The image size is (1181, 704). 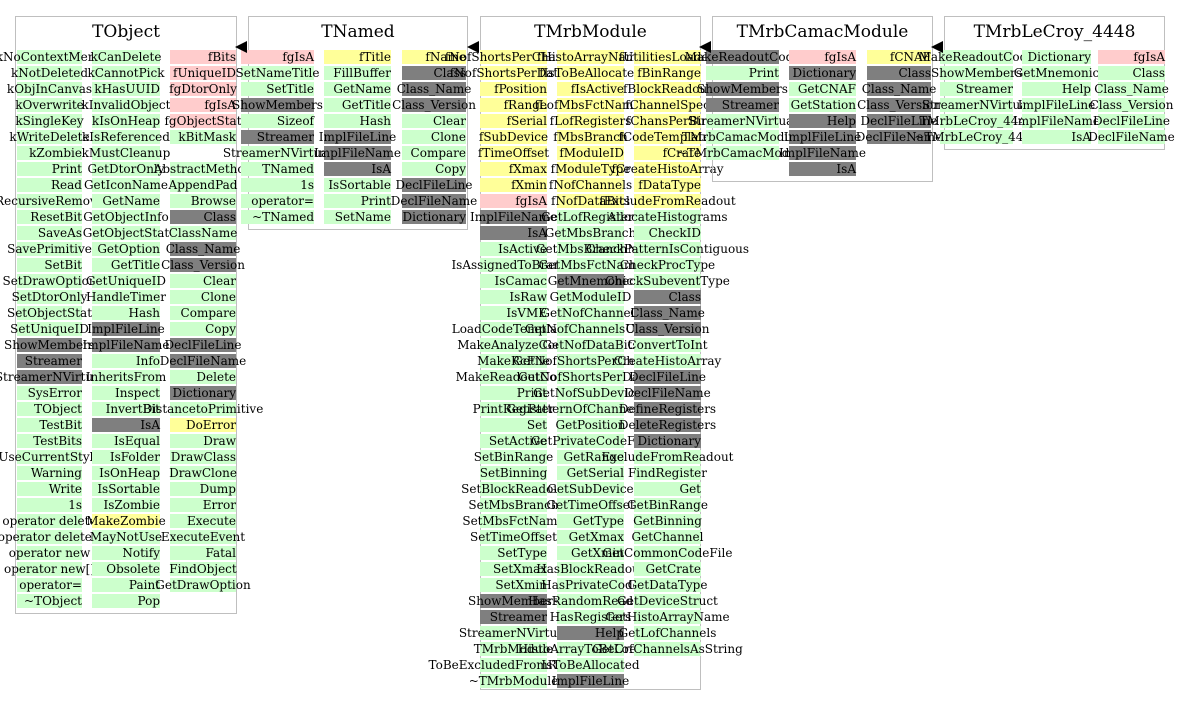 I want to click on member-entry: fgIsA, so click(x=513, y=201).